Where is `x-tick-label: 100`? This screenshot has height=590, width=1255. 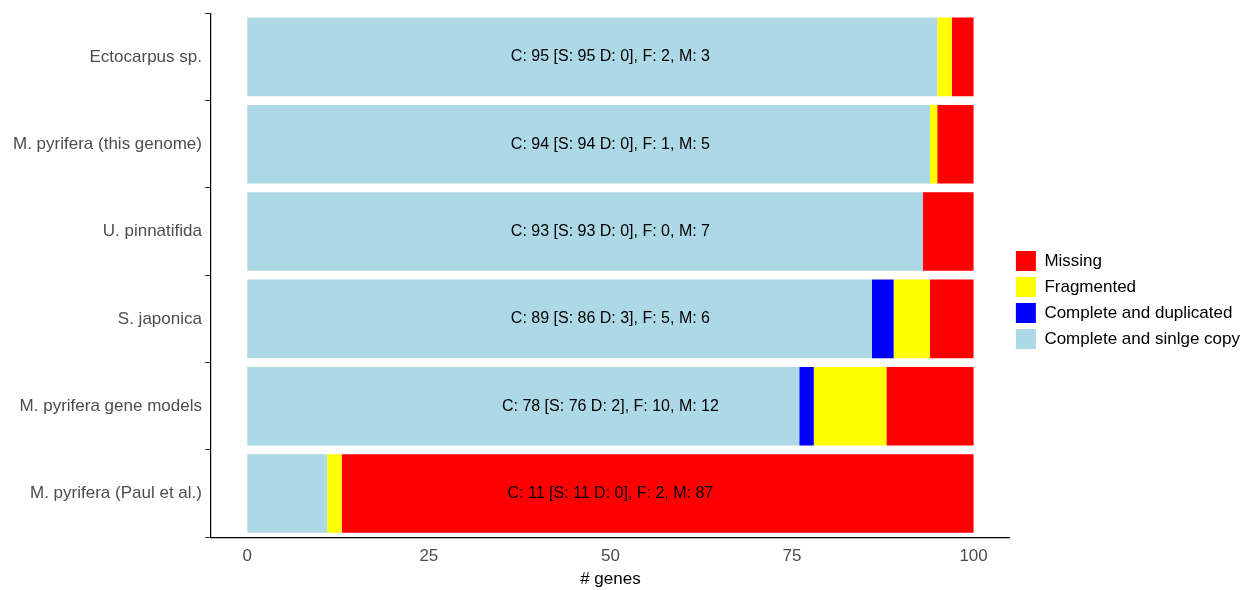 x-tick-label: 100 is located at coordinates (973, 556).